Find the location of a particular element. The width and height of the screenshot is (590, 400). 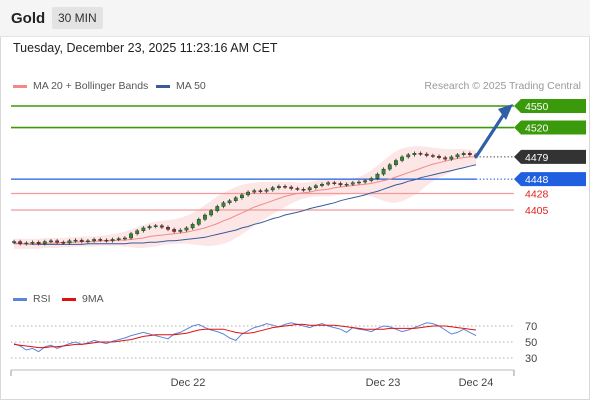

level-label-4405: 4405 is located at coordinates (537, 211).